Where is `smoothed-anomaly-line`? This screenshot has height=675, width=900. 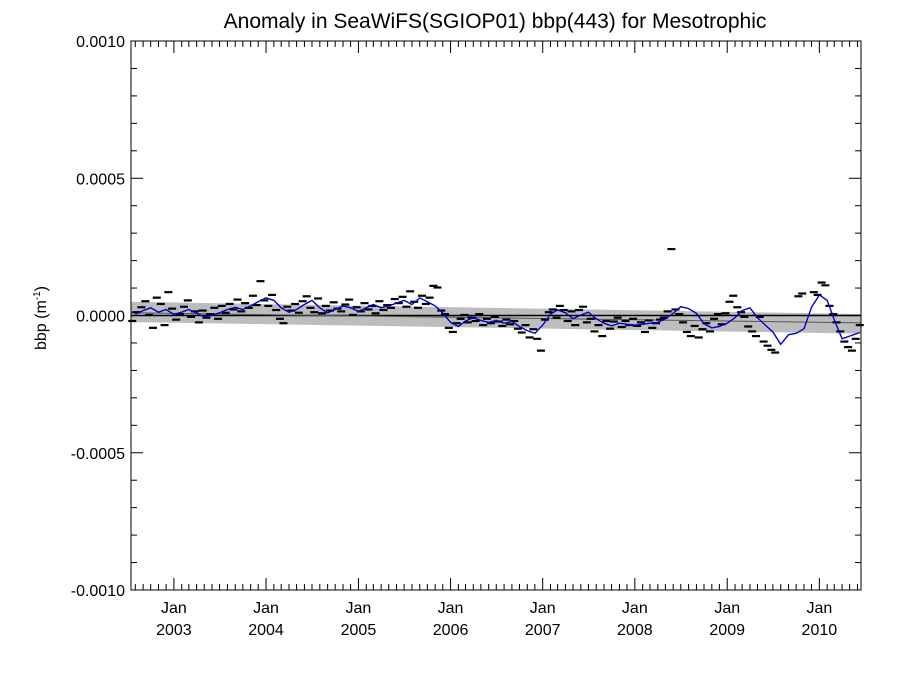
smoothed-anomaly-line is located at coordinates (497, 319).